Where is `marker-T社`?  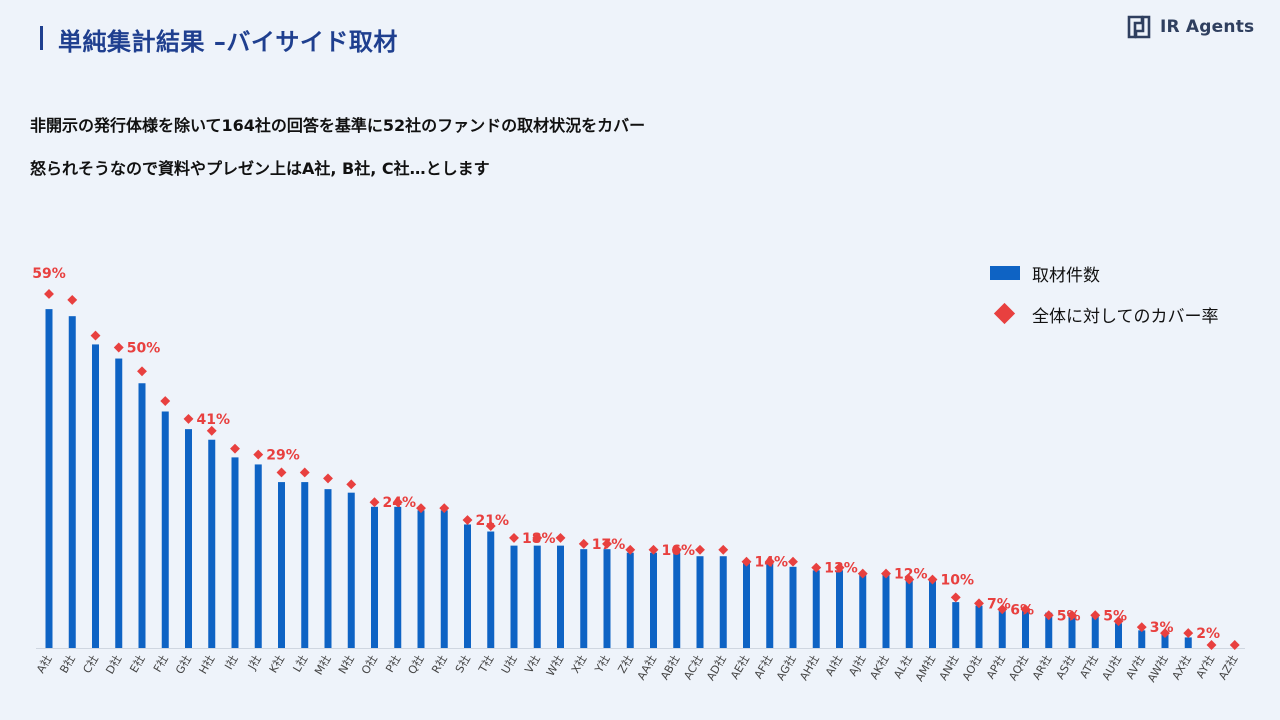 marker-T社 is located at coordinates (490, 526).